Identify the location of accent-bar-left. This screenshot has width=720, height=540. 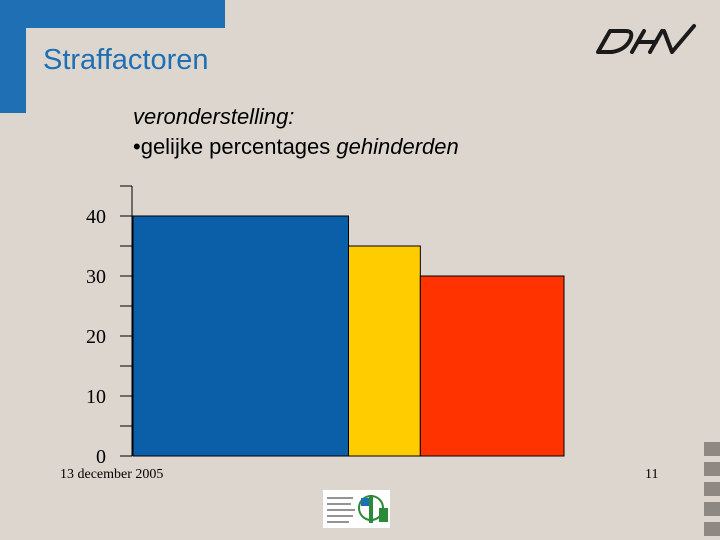
(13, 56).